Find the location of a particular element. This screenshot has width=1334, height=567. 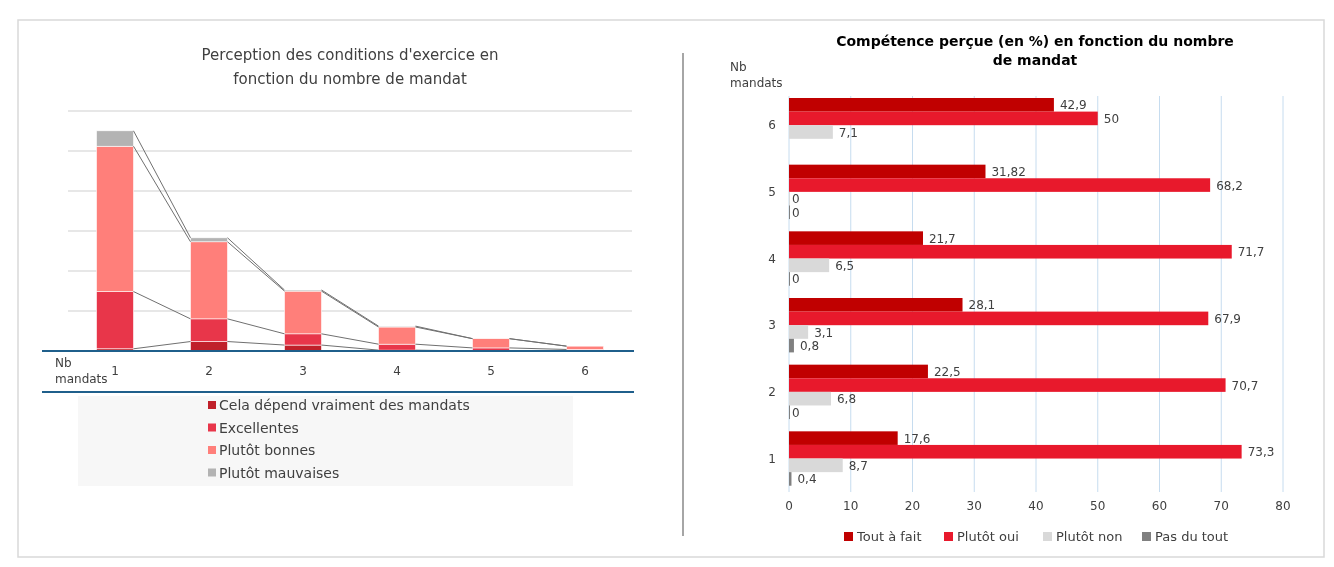

y-tick-label: 2 is located at coordinates (772, 392).